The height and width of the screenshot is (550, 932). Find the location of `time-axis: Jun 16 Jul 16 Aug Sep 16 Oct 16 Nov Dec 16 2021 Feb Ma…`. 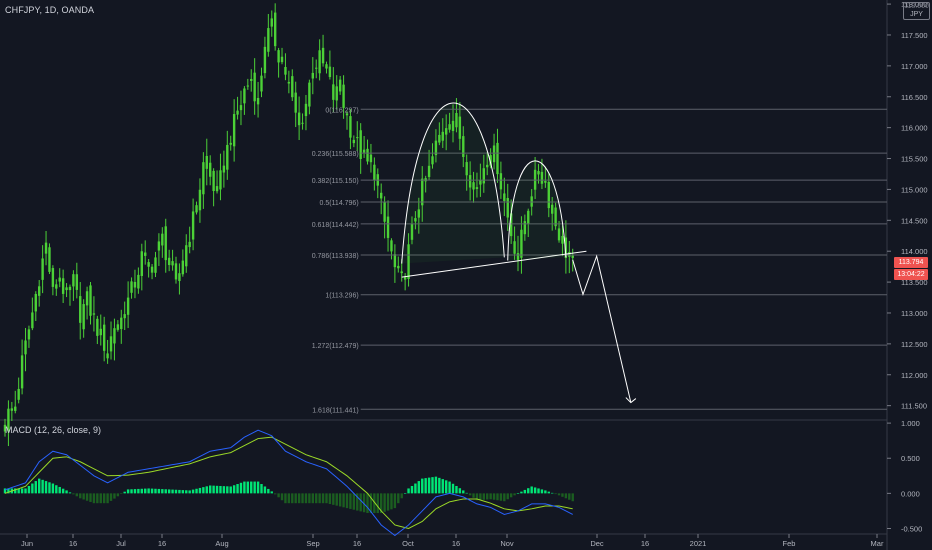

time-axis: Jun 16 Jul 16 Aug Sep 16 Oct 16 Nov Dec 16 2021 Feb Ma… is located at coordinates (452, 541).